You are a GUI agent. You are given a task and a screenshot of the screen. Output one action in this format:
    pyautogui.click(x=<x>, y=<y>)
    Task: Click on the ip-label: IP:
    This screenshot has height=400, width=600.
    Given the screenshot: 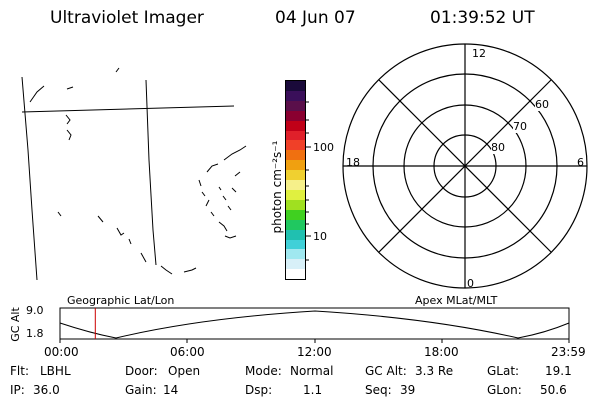 What is the action you would take?
    pyautogui.click(x=17, y=390)
    